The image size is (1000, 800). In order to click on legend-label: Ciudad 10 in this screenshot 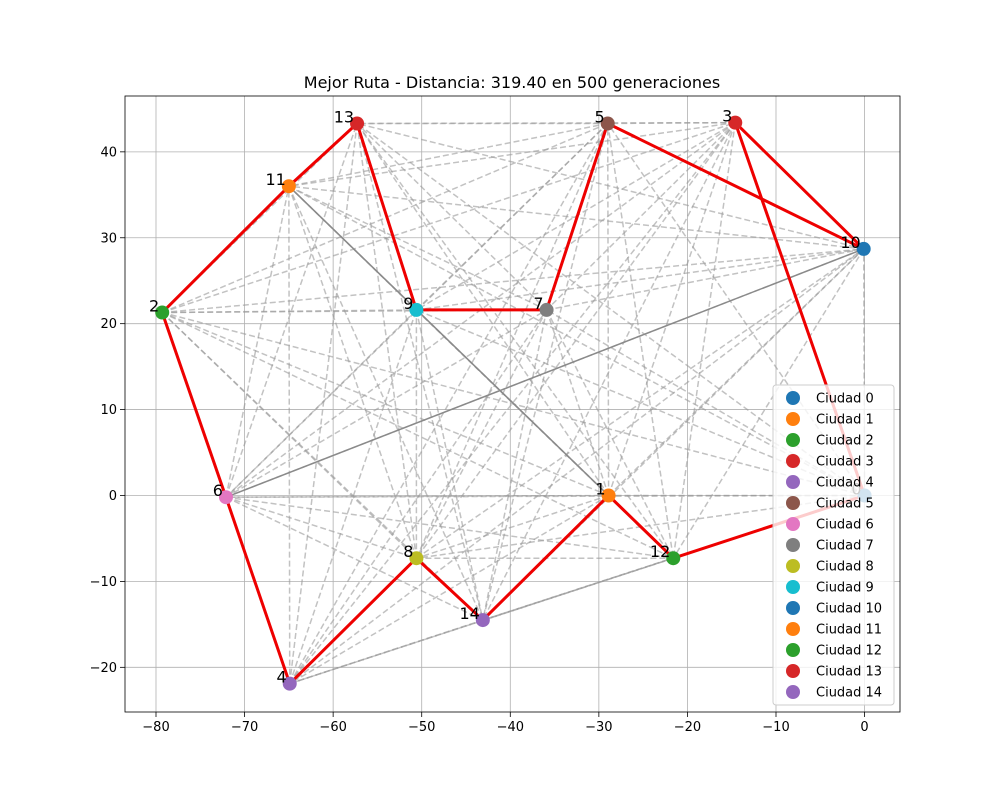, I will do `click(849, 609)`.